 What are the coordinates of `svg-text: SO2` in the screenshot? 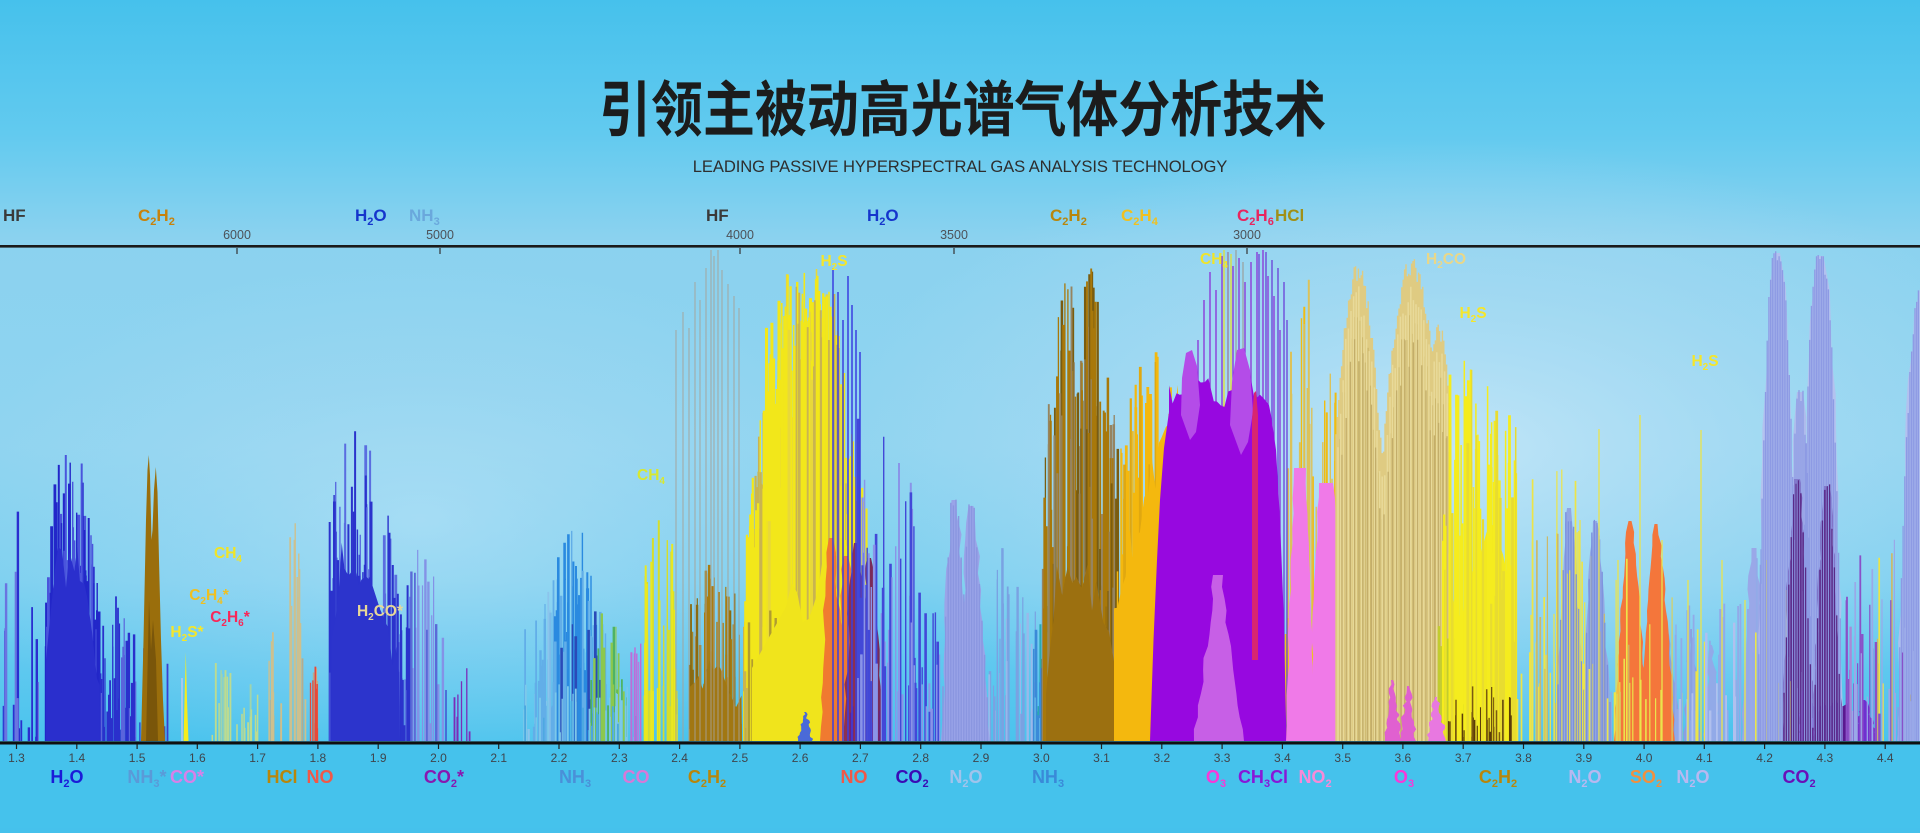 It's located at (1646, 778).